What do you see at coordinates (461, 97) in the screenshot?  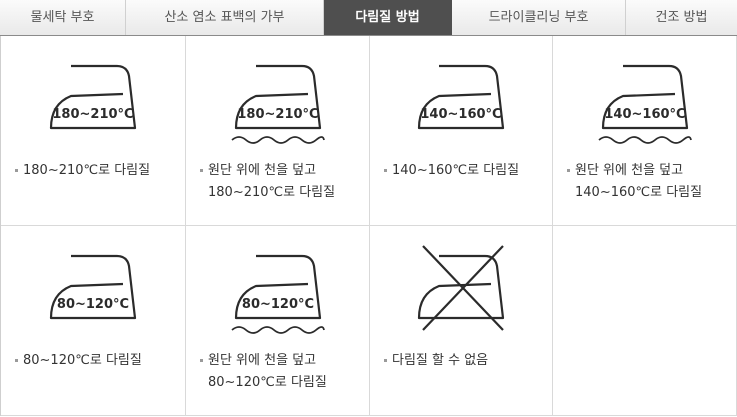 I see `iron-icon: 140~160°C` at bounding box center [461, 97].